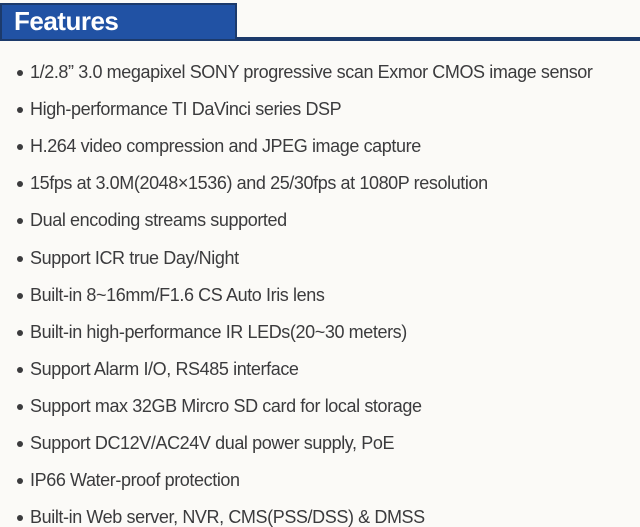 Image resolution: width=640 pixels, height=527 pixels. What do you see at coordinates (186, 109) in the screenshot?
I see `feature-text: High-performance TI DaVinci series DSP` at bounding box center [186, 109].